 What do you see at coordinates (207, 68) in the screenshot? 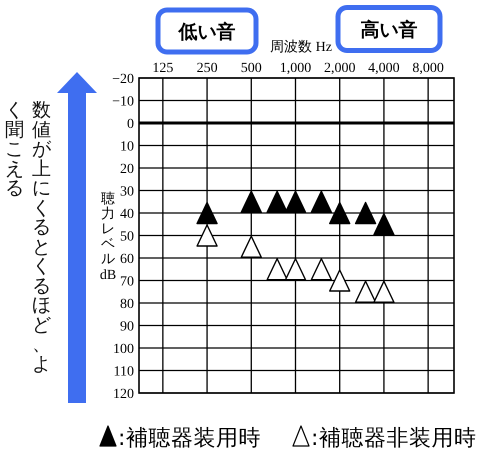
I see `x-tick-label: 250` at bounding box center [207, 68].